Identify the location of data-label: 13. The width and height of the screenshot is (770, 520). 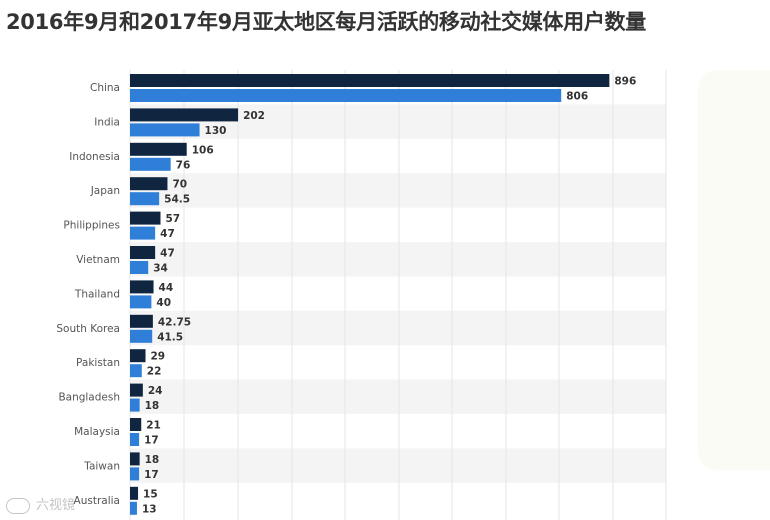
(149, 509).